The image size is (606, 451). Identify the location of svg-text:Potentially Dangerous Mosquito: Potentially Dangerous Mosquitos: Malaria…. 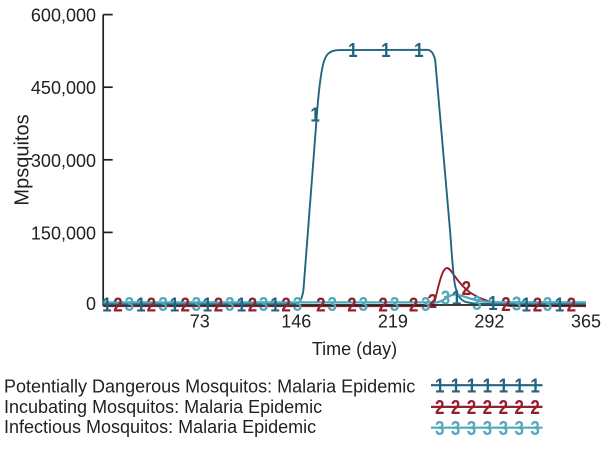
(209, 387).